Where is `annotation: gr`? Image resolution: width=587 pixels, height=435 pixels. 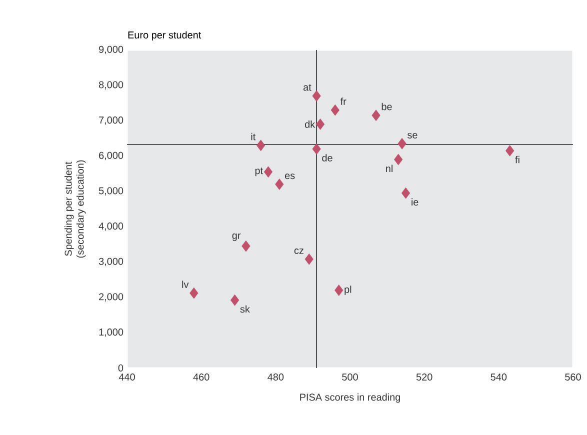
annotation: gr is located at coordinates (236, 237).